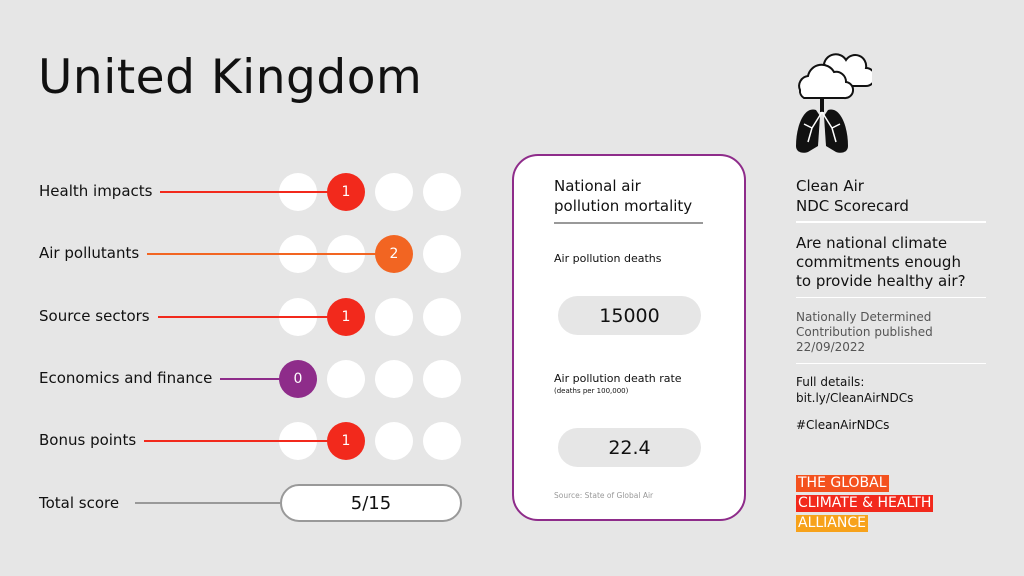  What do you see at coordinates (864, 317) in the screenshot?
I see `ndc-line: Nationally Determined` at bounding box center [864, 317].